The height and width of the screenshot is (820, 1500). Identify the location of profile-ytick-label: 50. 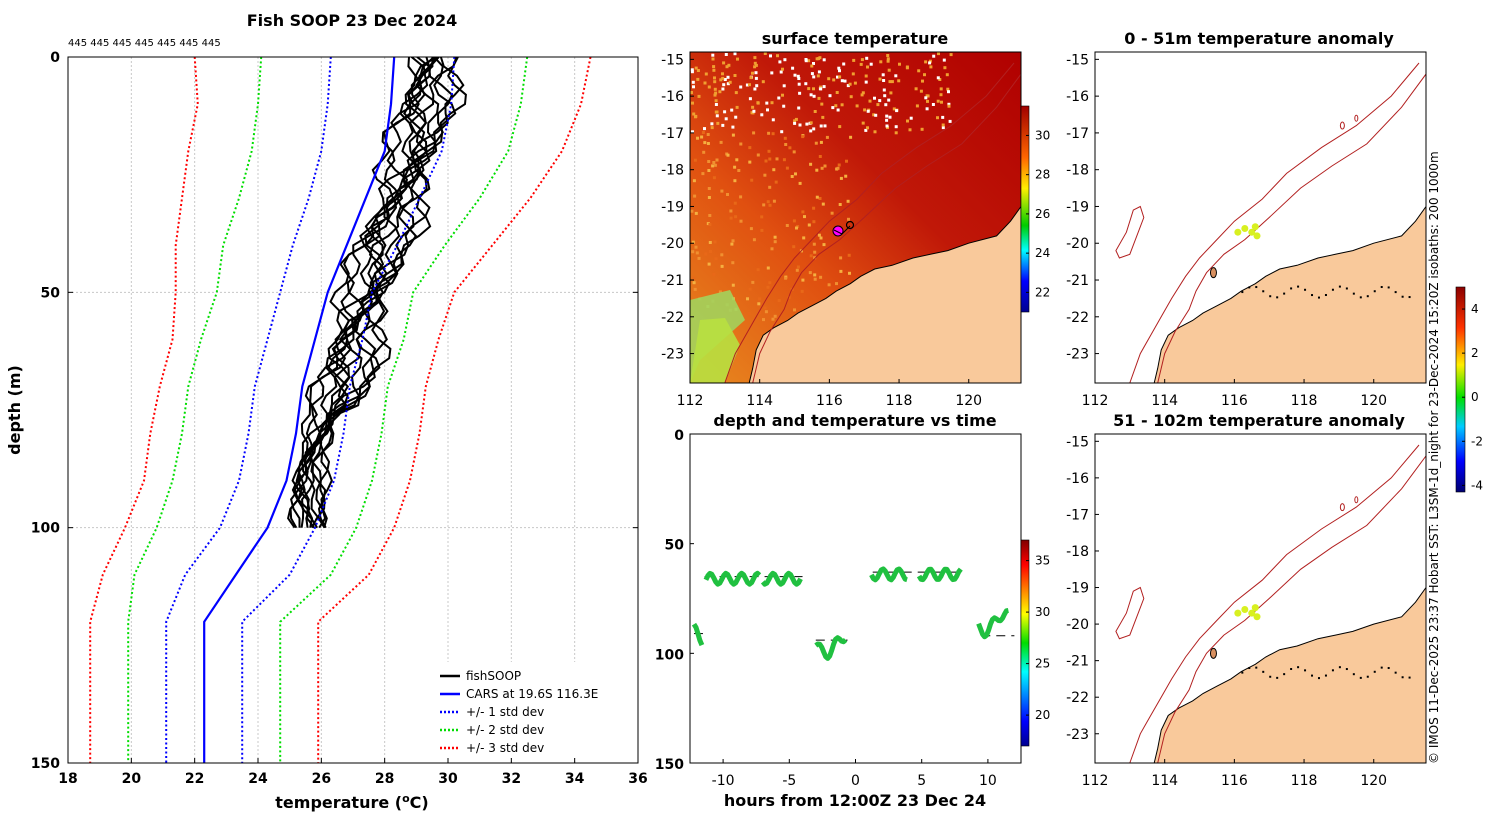
(51, 293).